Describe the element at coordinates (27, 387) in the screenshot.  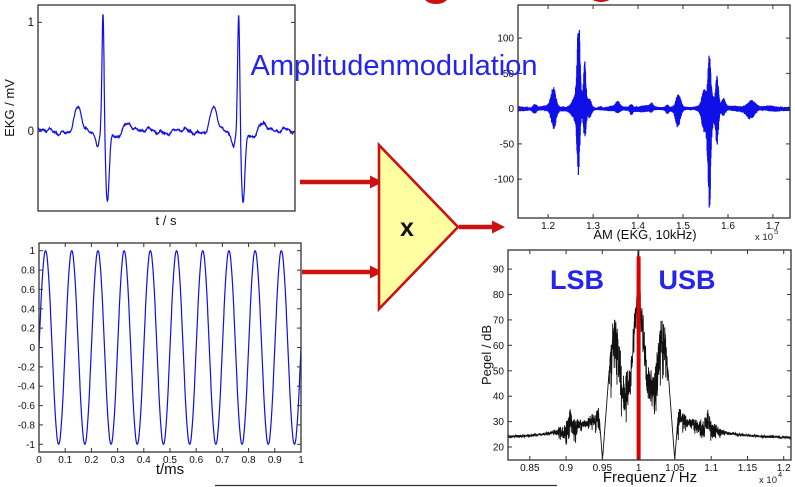
I see `carrier-ytick-label: -0.4` at that location.